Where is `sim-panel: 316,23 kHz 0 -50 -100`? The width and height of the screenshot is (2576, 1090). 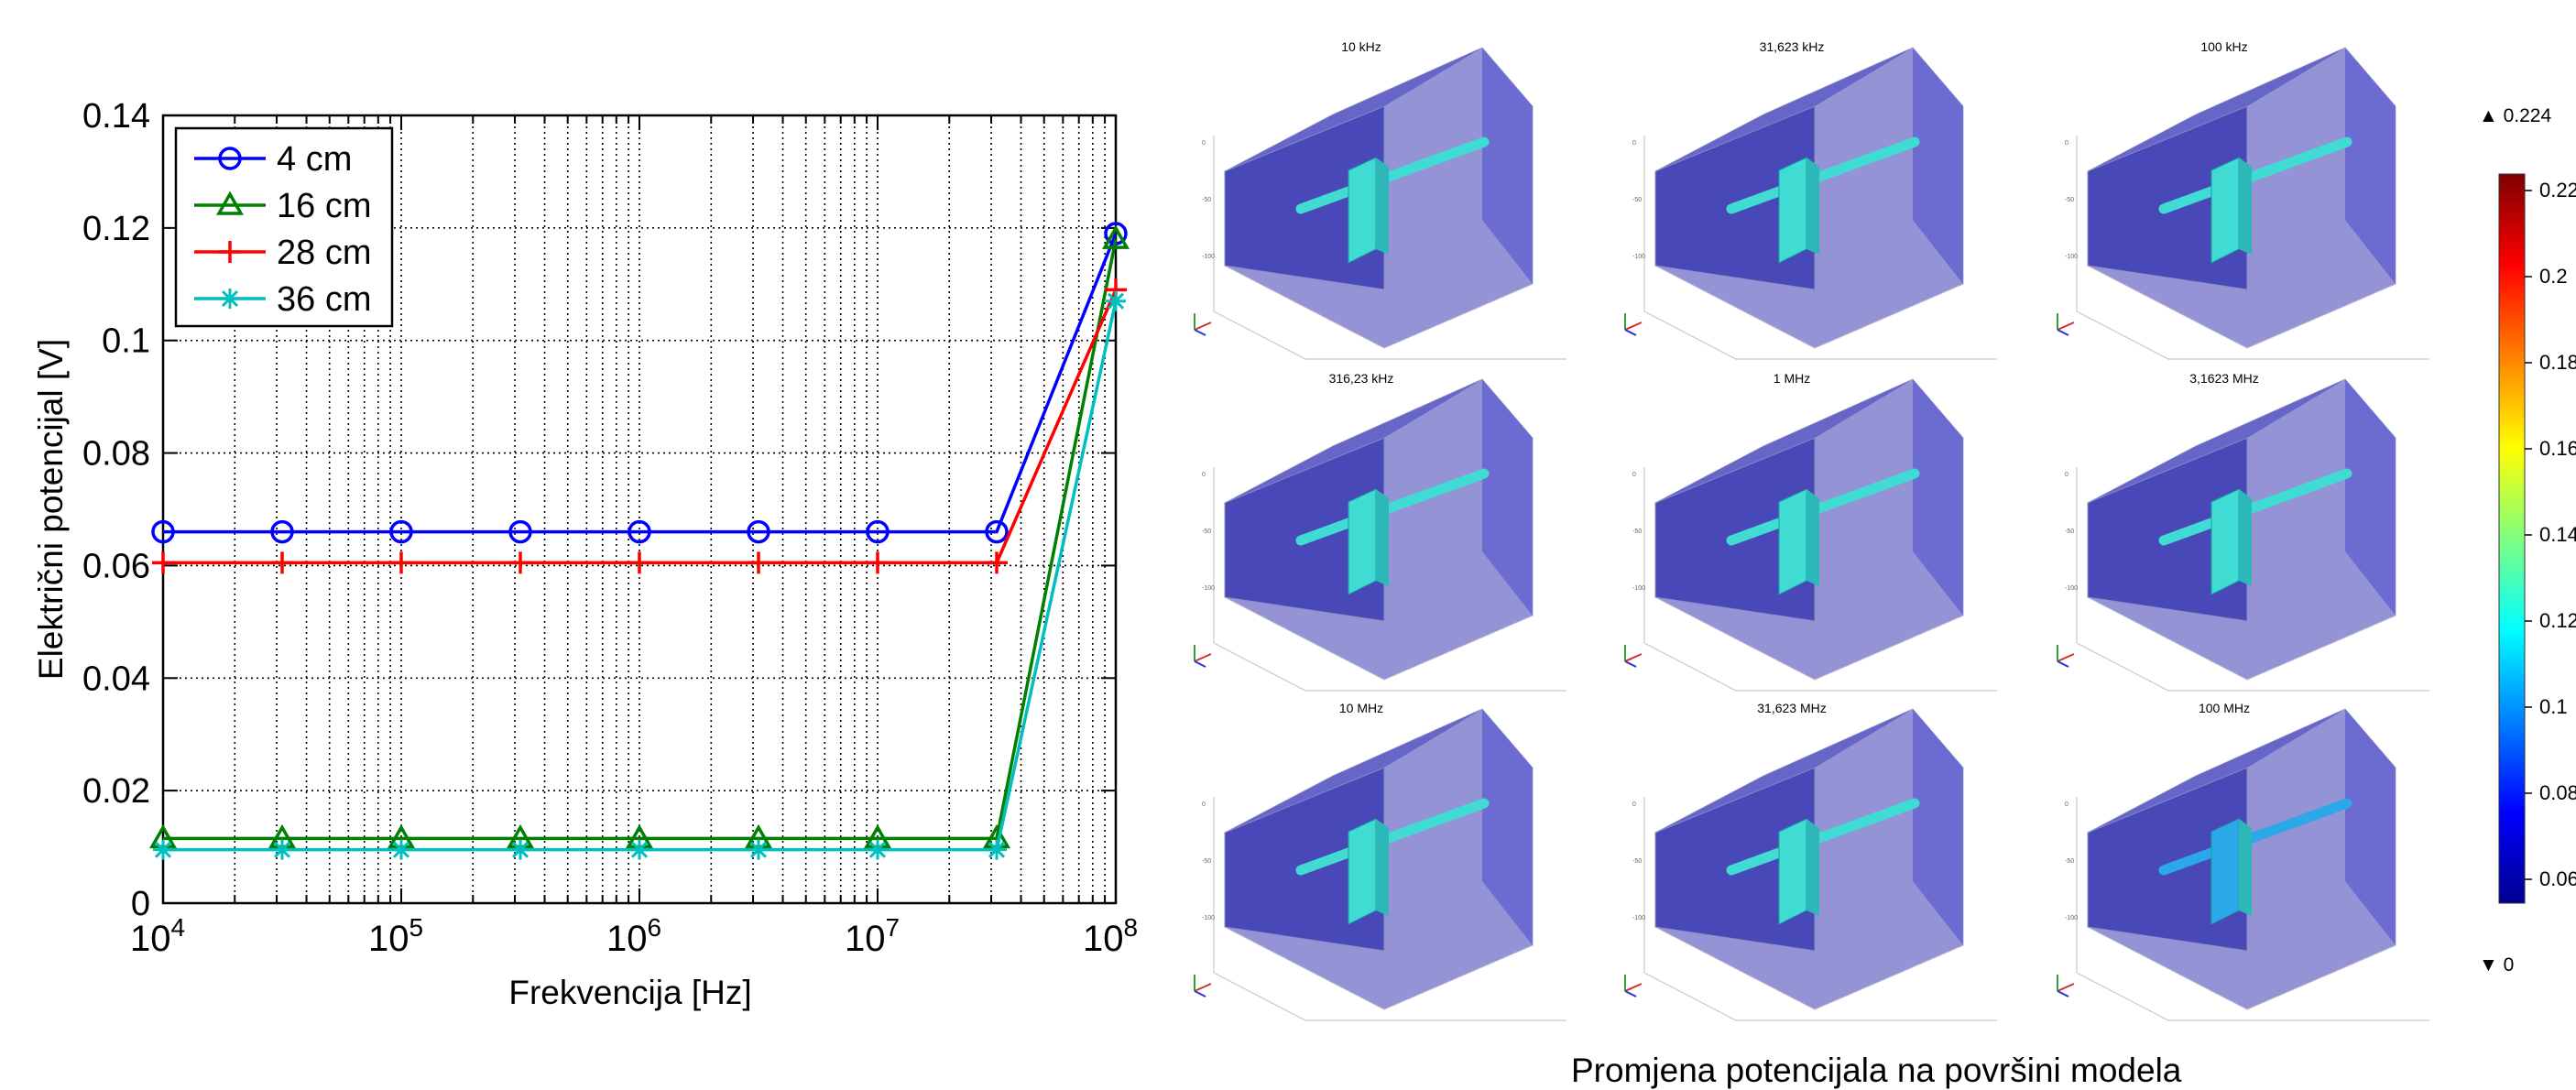
sim-panel: 316,23 kHz 0 -50 -100 is located at coordinates (1380, 531).